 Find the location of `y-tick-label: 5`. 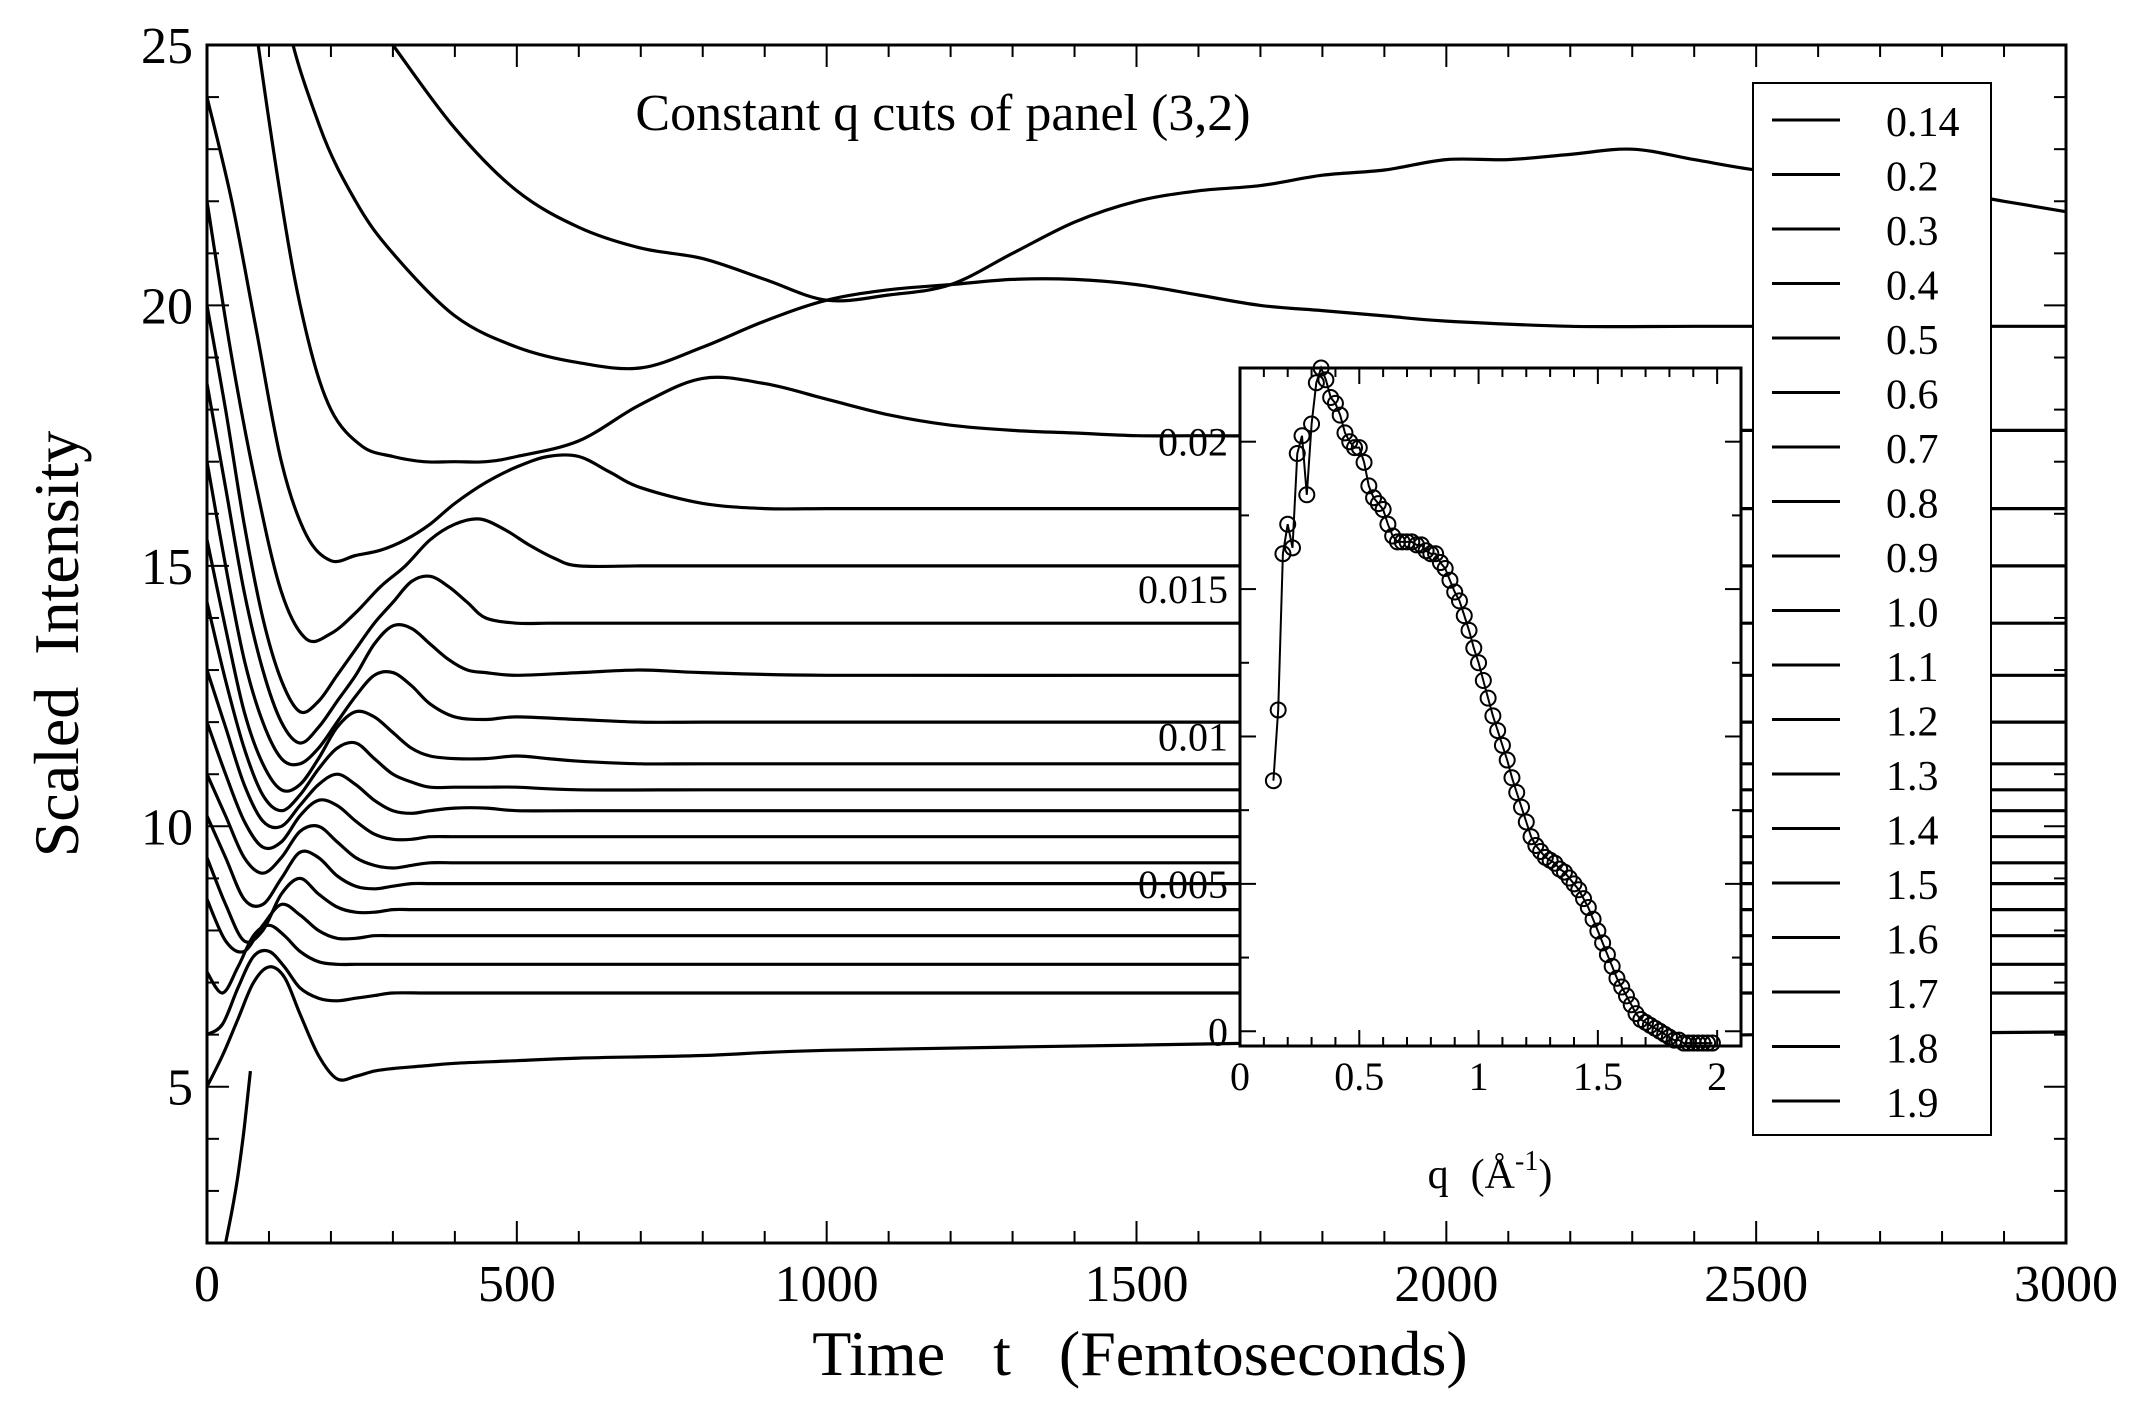

y-tick-label: 5 is located at coordinates (180, 1088).